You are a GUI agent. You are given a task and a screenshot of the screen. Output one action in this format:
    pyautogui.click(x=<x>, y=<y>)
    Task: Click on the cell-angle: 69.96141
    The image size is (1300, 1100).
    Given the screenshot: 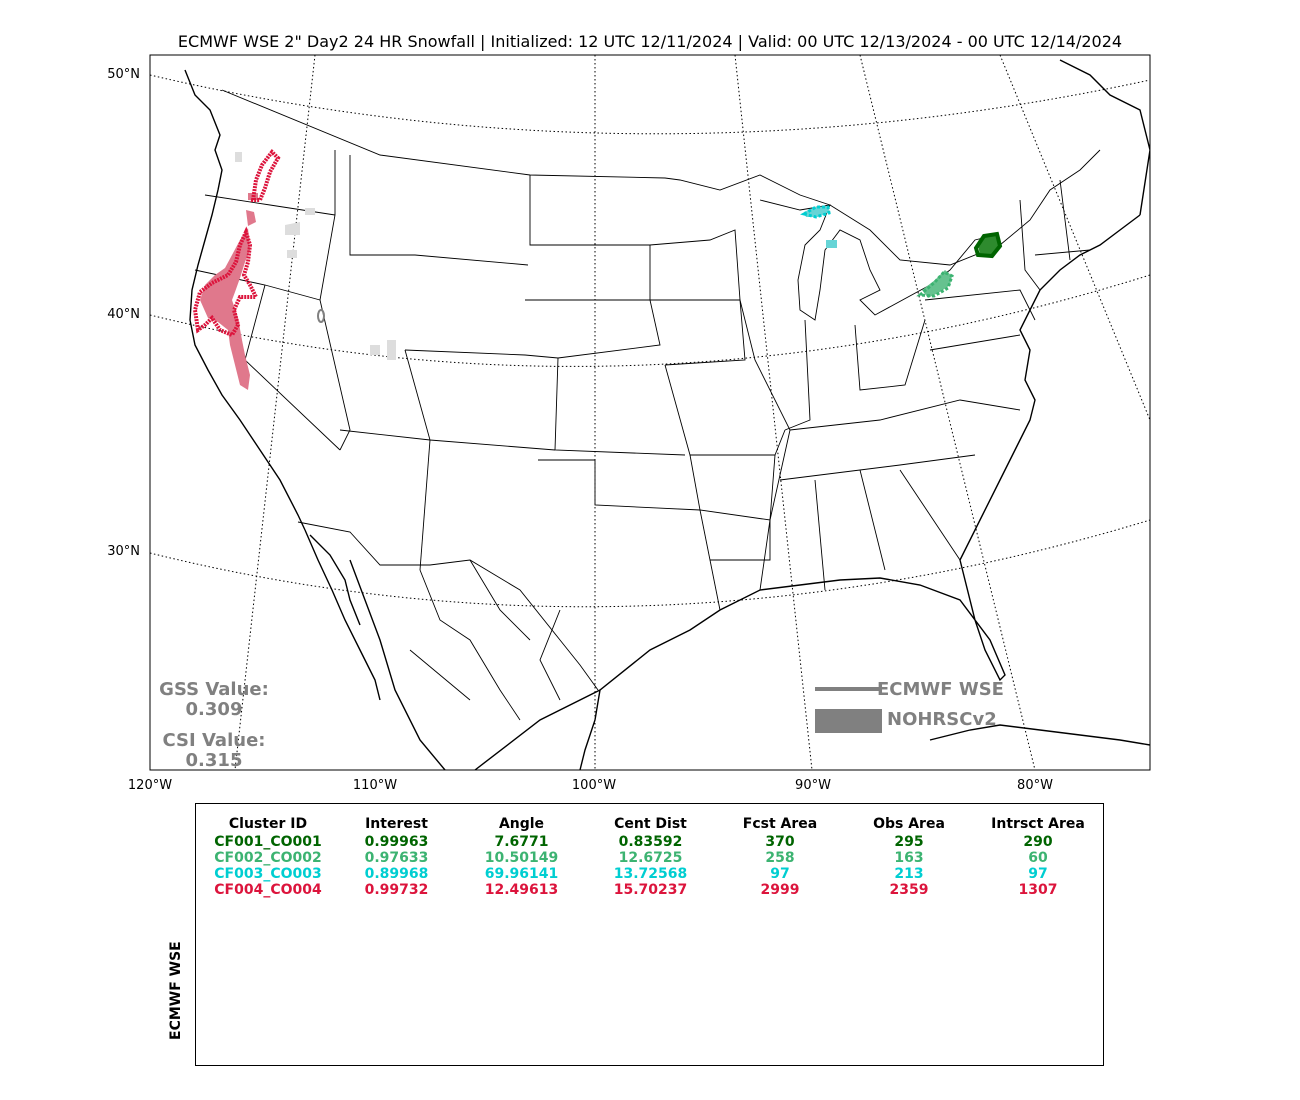 What is the action you would take?
    pyautogui.click(x=521, y=874)
    